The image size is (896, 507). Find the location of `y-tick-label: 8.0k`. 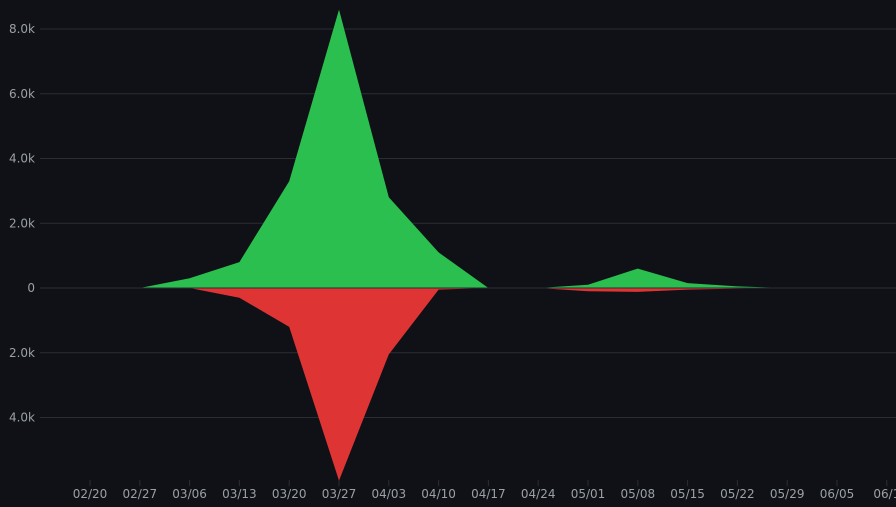

y-tick-label: 8.0k is located at coordinates (22, 29).